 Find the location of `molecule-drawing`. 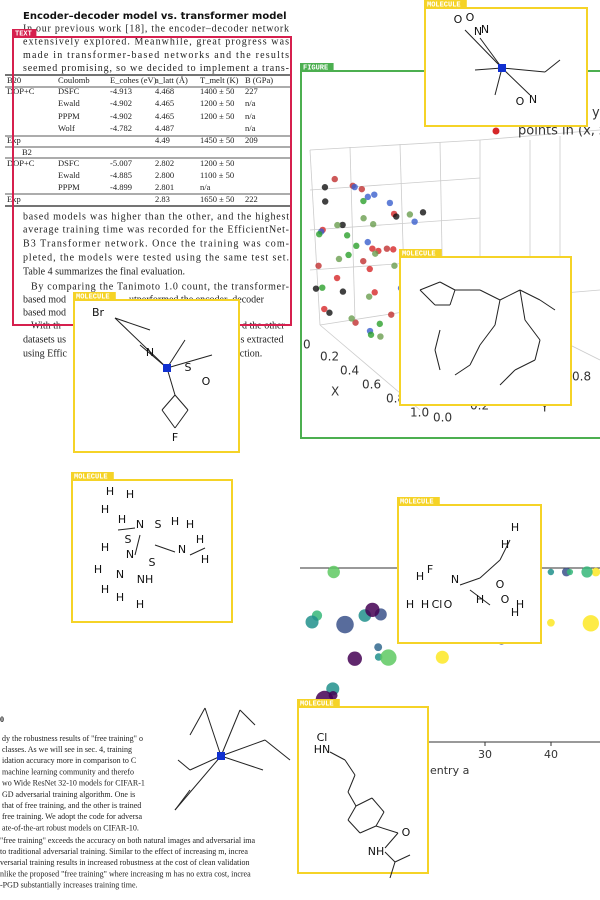

molecule-drawing is located at coordinates (485, 572).